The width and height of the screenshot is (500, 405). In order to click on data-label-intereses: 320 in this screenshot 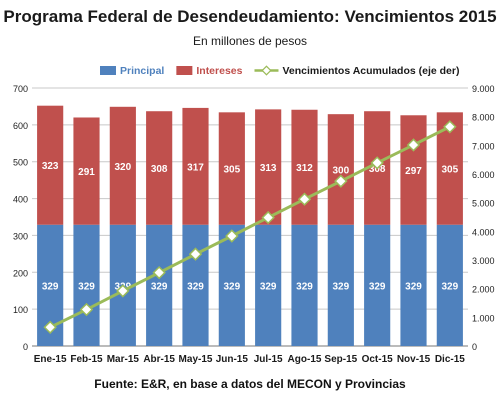, I will do `click(122, 167)`.